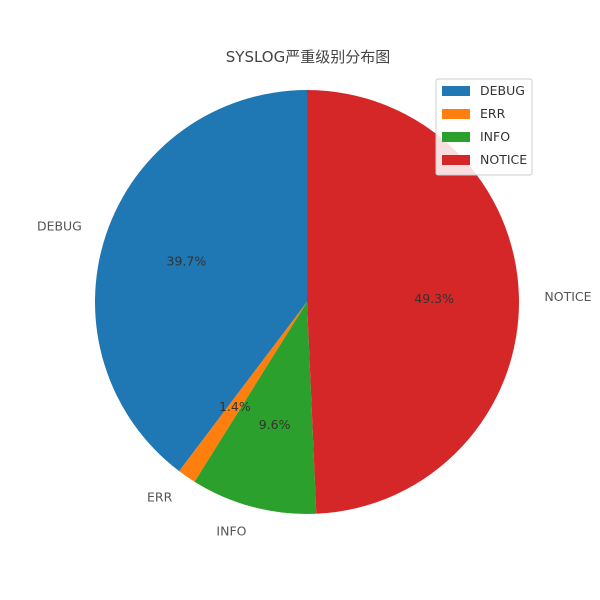  I want to click on pie-slice-info, so click(255, 408).